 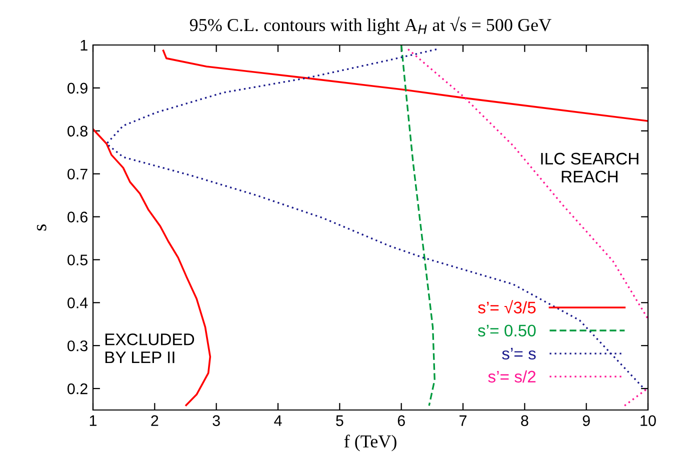 What do you see at coordinates (278, 420) in the screenshot?
I see `x-tick-label: 4` at bounding box center [278, 420].